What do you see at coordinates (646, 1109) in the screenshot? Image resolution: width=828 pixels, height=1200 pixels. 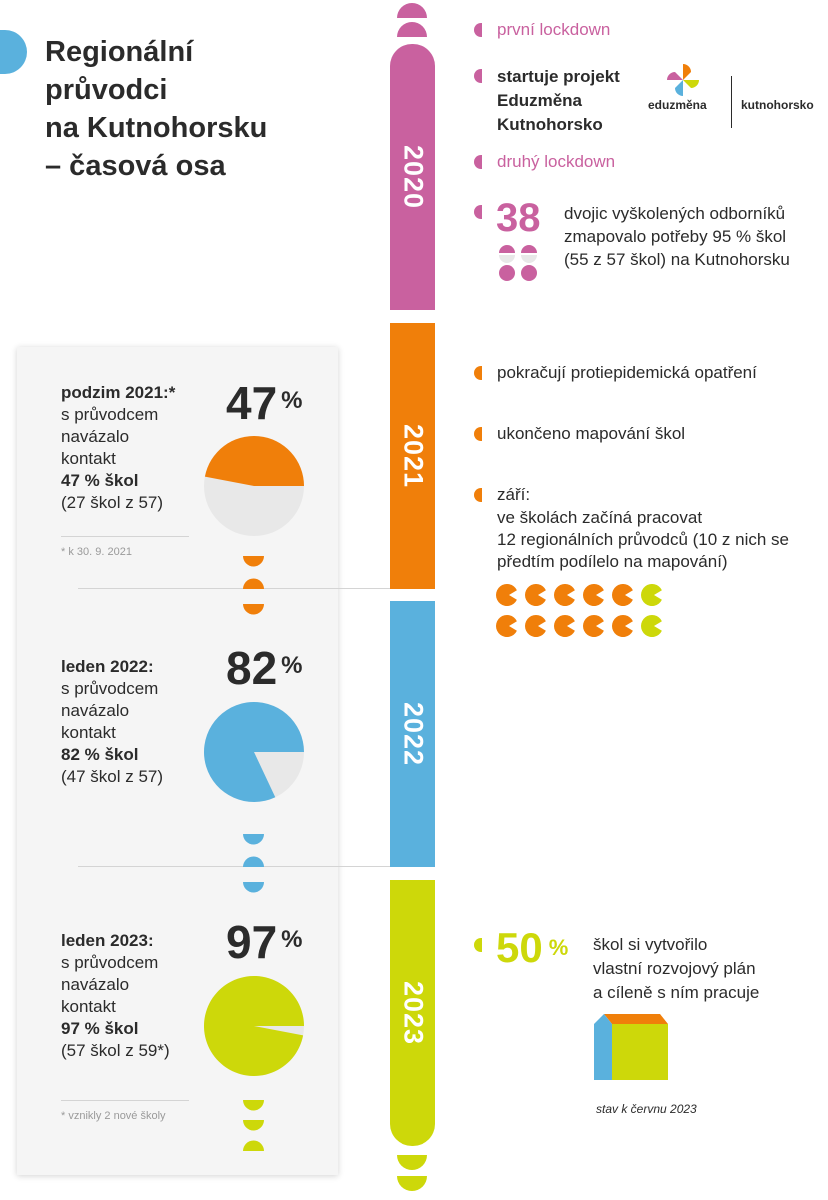 I see `status-note: stav k červnu 2023` at bounding box center [646, 1109].